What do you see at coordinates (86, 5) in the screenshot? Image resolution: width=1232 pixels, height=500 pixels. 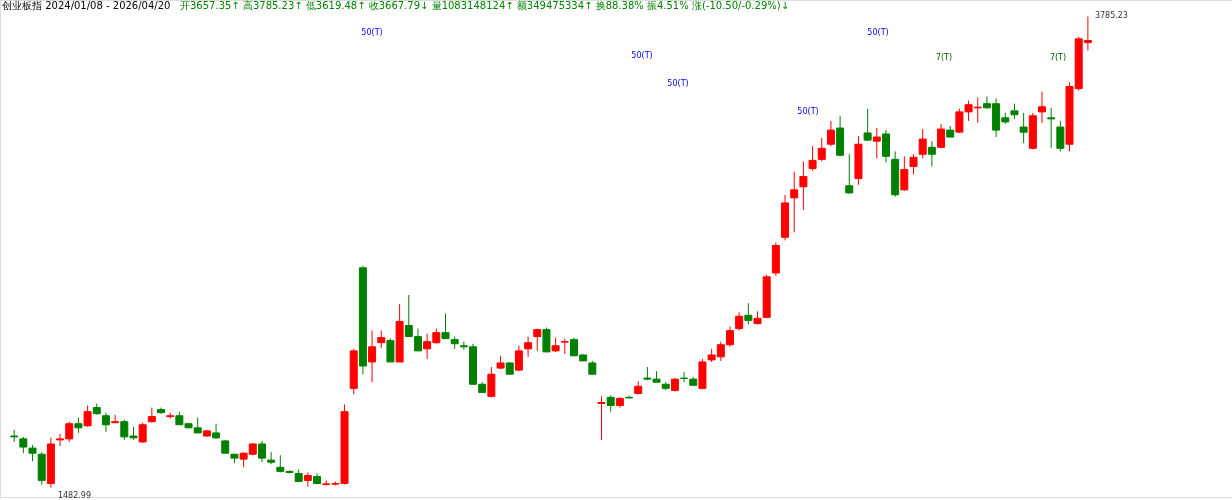 I see `chart-title: 创业板指 2024/01/08 - 2026/04/20` at bounding box center [86, 5].